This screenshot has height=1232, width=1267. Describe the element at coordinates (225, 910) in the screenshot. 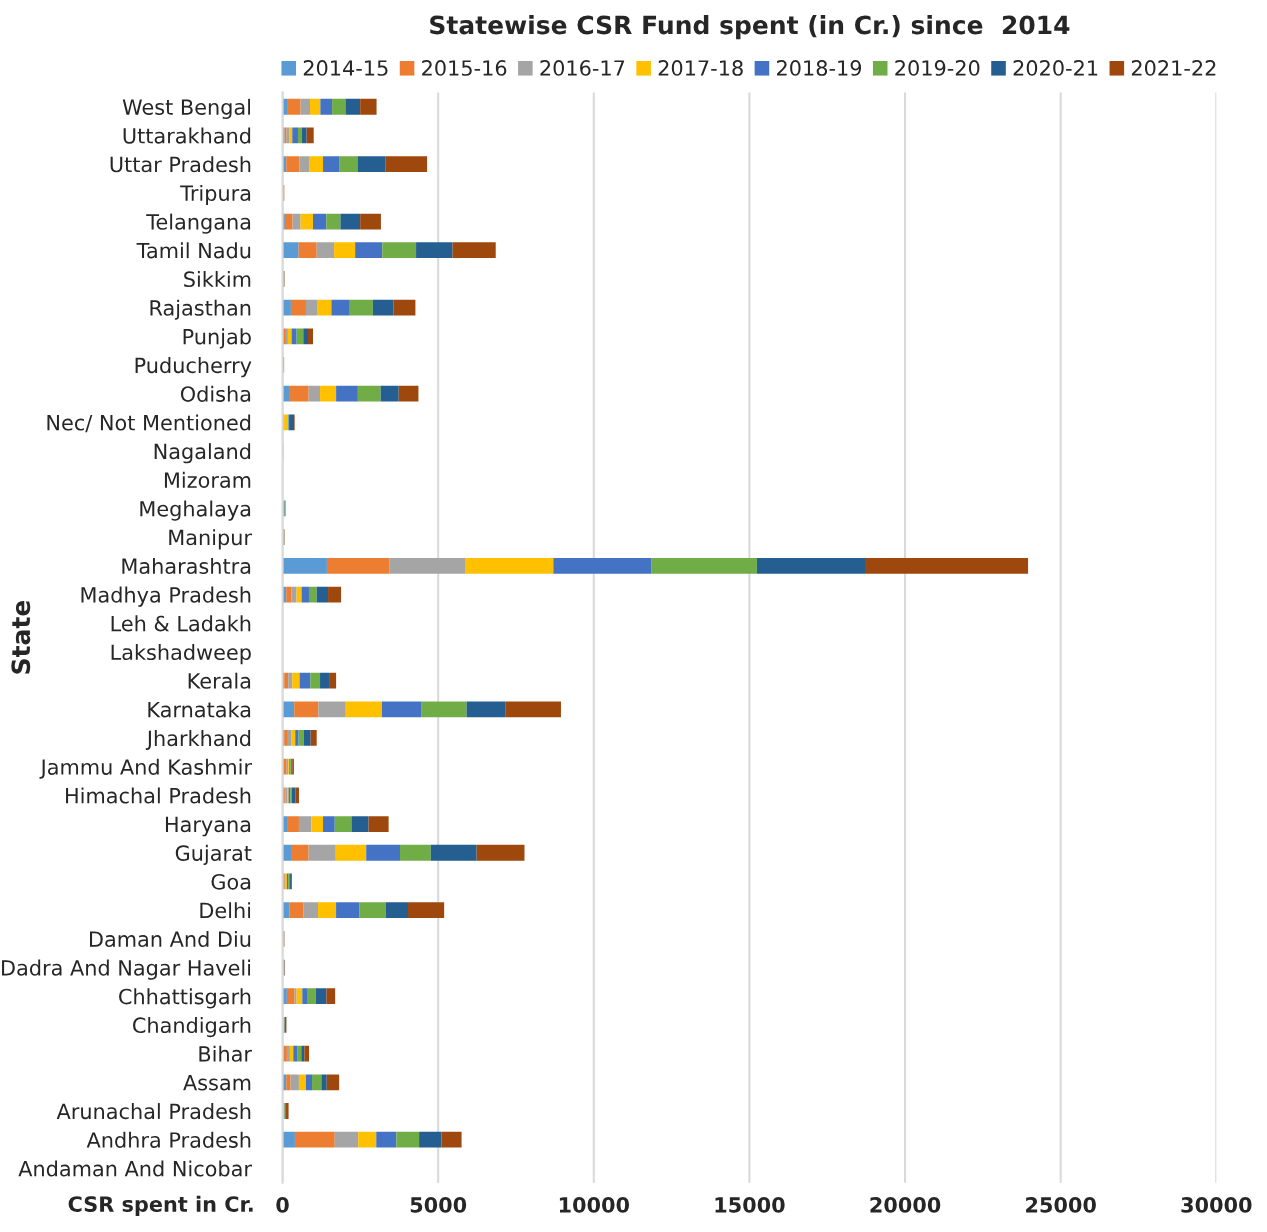

I see `y-tick-label: Delhi` at that location.